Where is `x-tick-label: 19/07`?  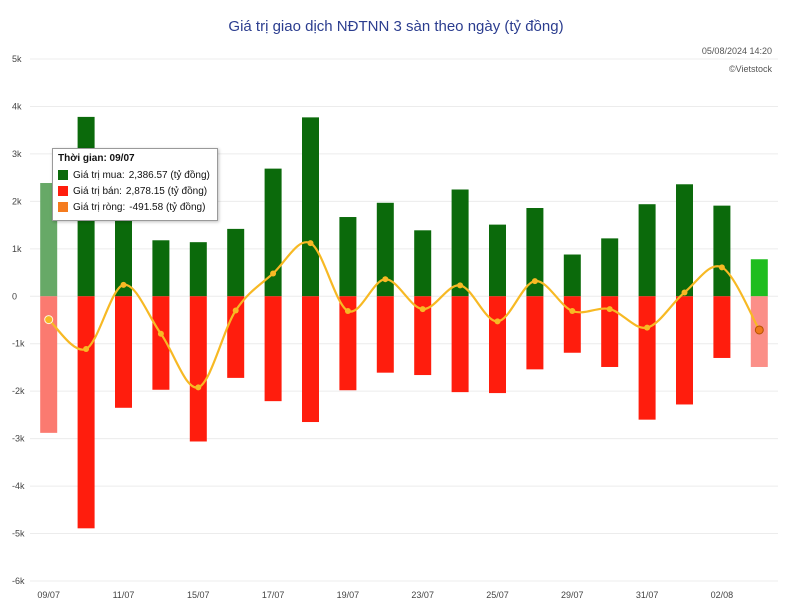 x-tick-label: 19/07 is located at coordinates (348, 595).